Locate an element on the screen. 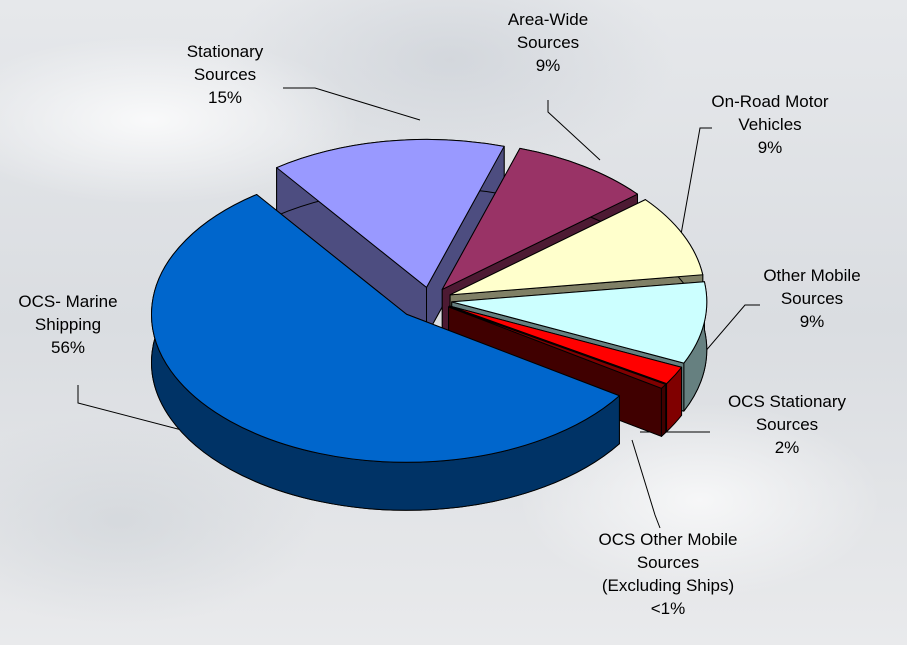 The image size is (907, 645). value-label: 56% is located at coordinates (68, 347).